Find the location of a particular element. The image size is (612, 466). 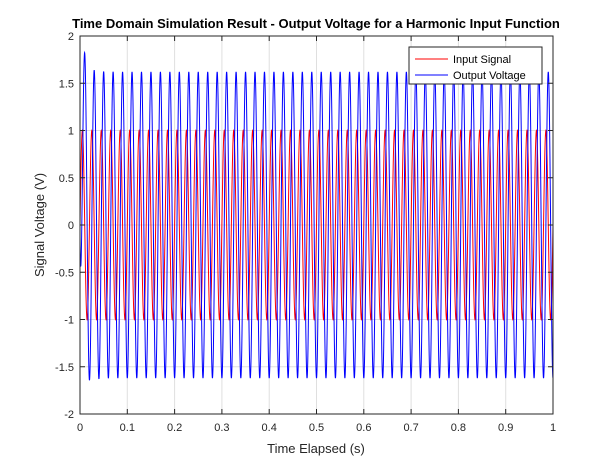

legend: Input Signal Output Voltage is located at coordinates (475, 65).